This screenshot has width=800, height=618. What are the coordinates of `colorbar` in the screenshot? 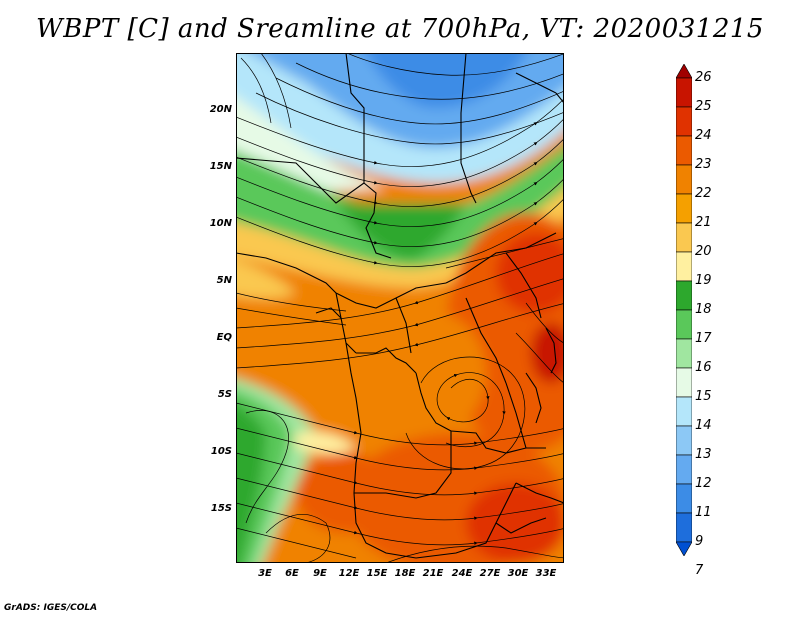 It's located at (684, 310).